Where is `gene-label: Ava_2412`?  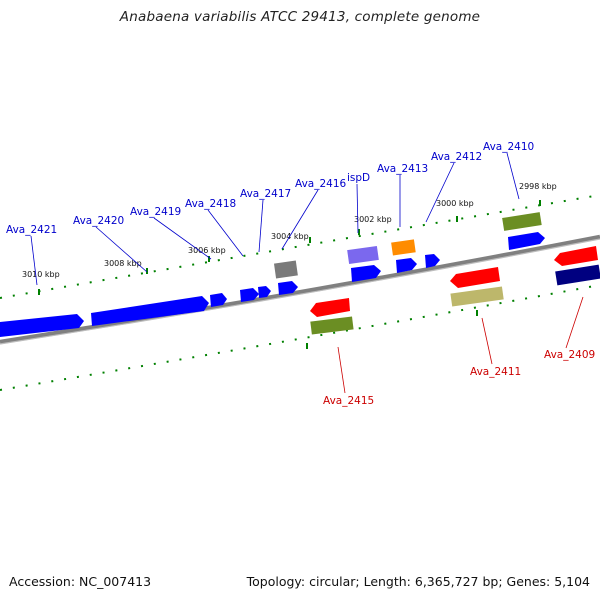
gene-label: Ava_2412 is located at coordinates (456, 157).